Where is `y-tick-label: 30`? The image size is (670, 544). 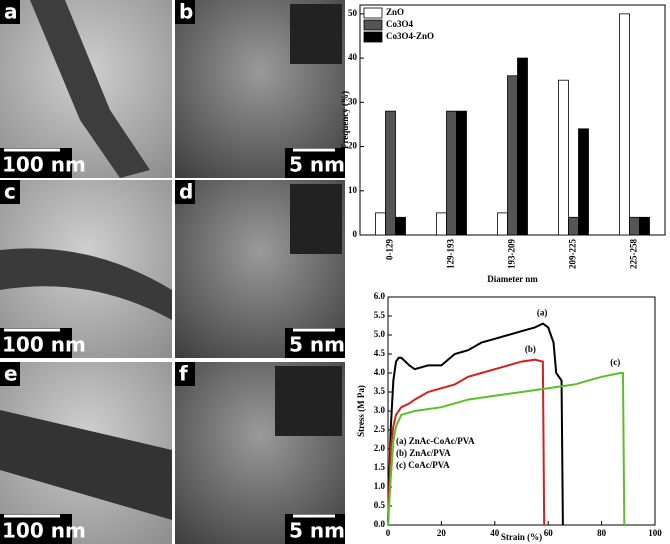
y-tick-label: 30 is located at coordinates (353, 101).